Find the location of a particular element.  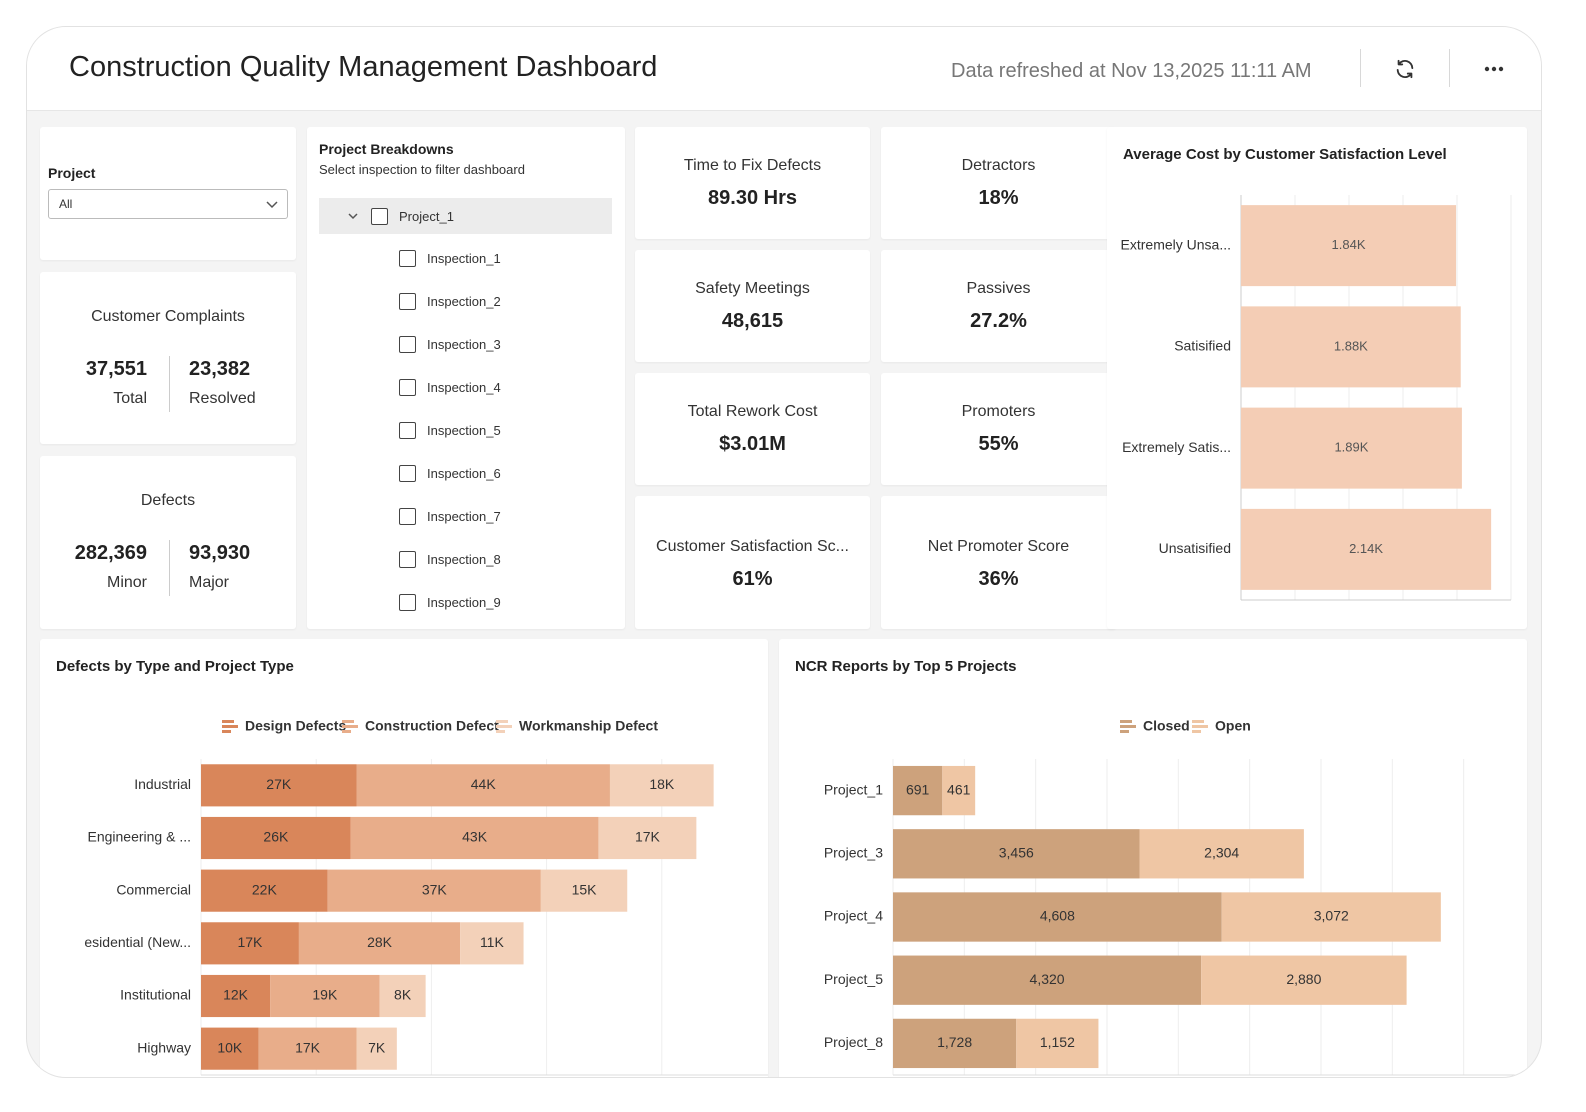

kpi-value: $3.01M is located at coordinates (752, 444).